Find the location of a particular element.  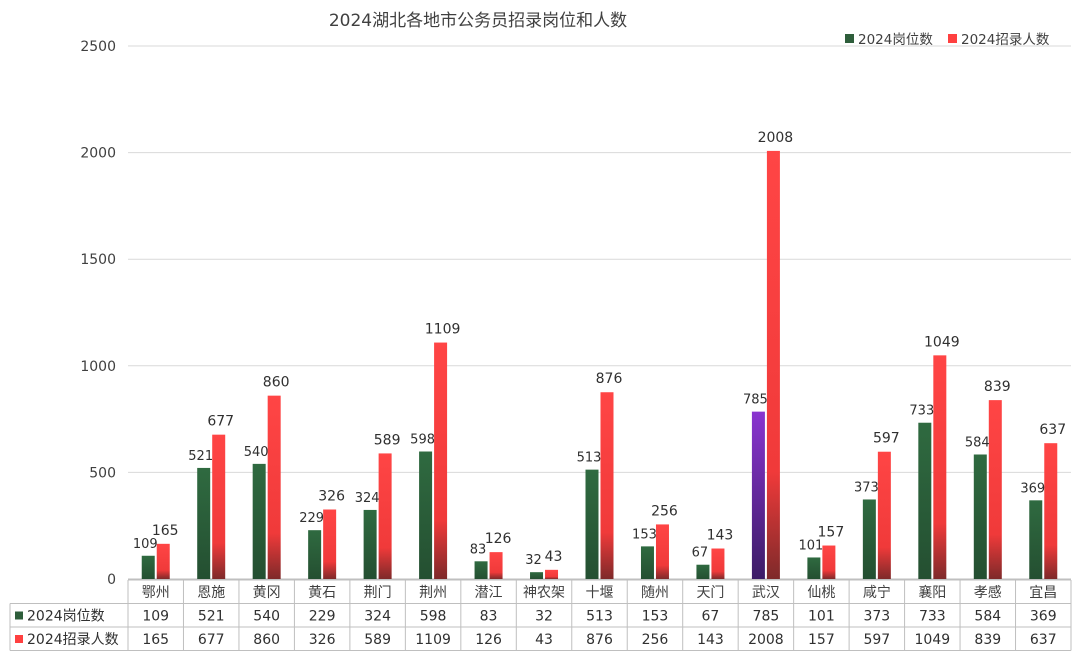

table-cell: 109 is located at coordinates (155, 617).